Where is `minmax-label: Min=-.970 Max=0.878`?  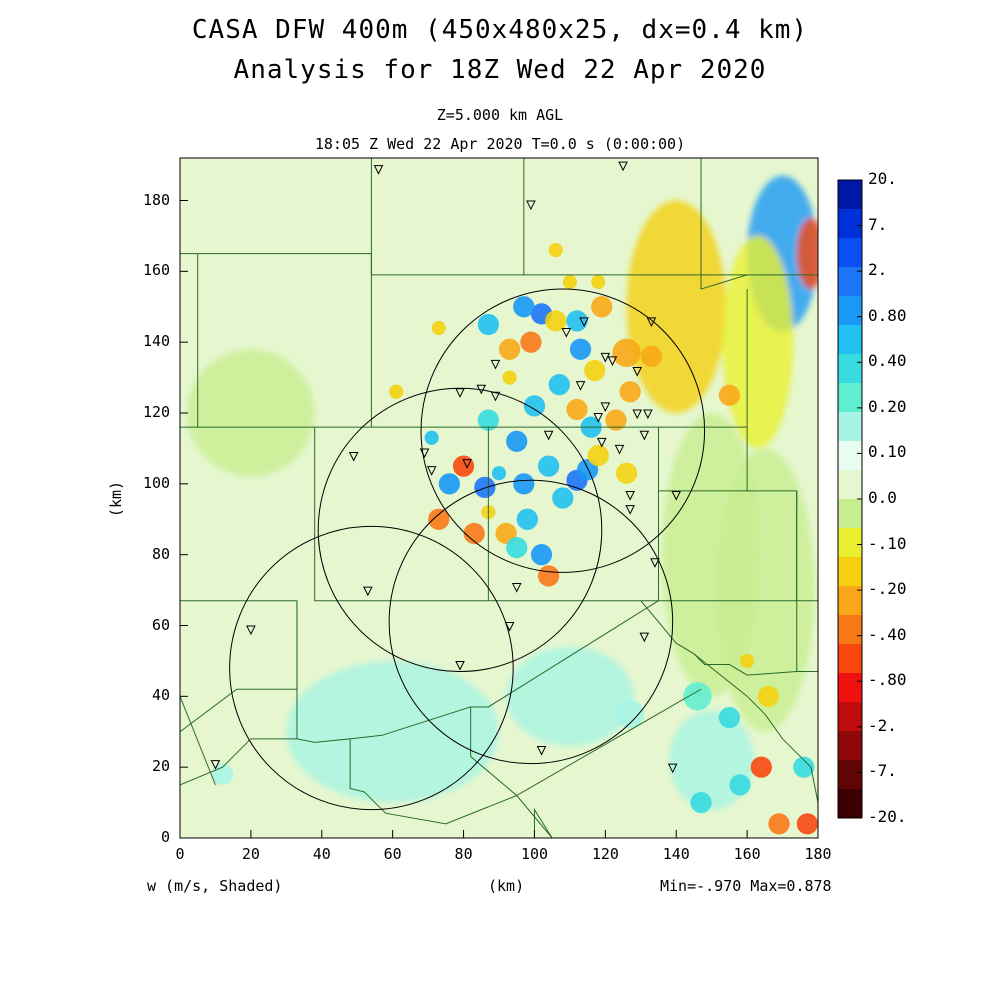 minmax-label: Min=-.970 Max=0.878 is located at coordinates (746, 886).